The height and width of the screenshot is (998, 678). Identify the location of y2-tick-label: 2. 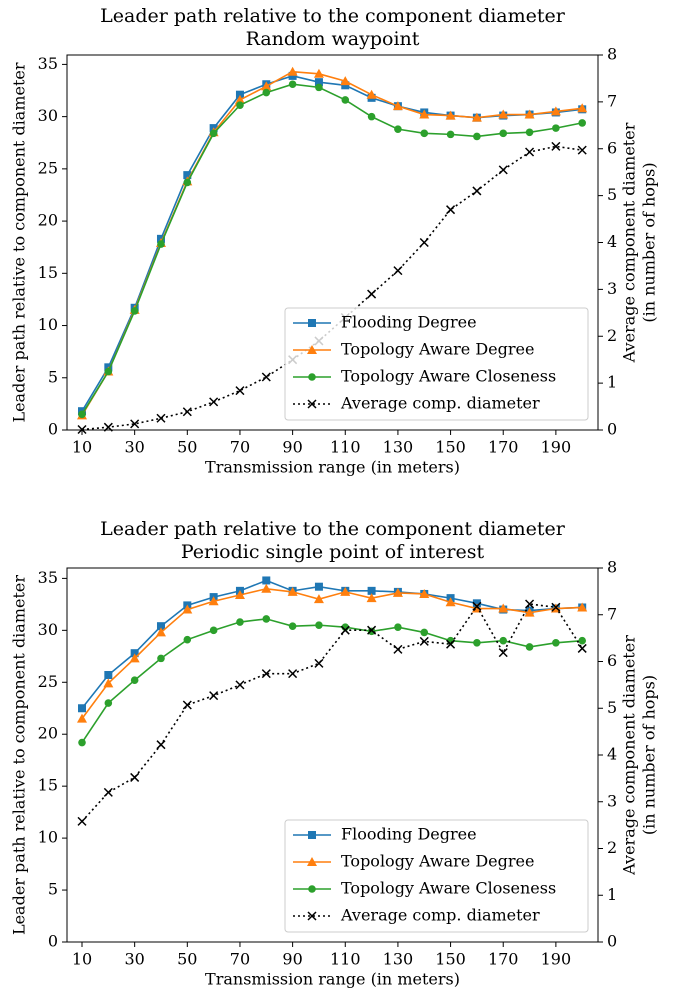
(612, 847).